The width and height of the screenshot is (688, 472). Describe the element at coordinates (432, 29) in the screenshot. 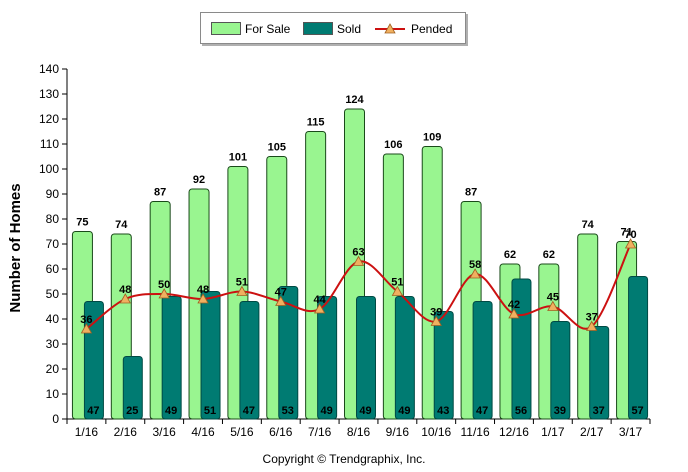

I see `legend-label-pended: Pended` at that location.